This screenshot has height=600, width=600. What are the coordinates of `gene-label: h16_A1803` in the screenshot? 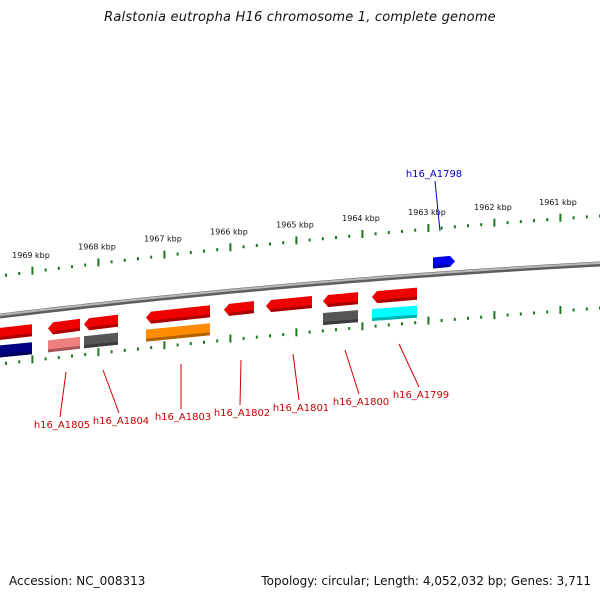 It's located at (183, 417).